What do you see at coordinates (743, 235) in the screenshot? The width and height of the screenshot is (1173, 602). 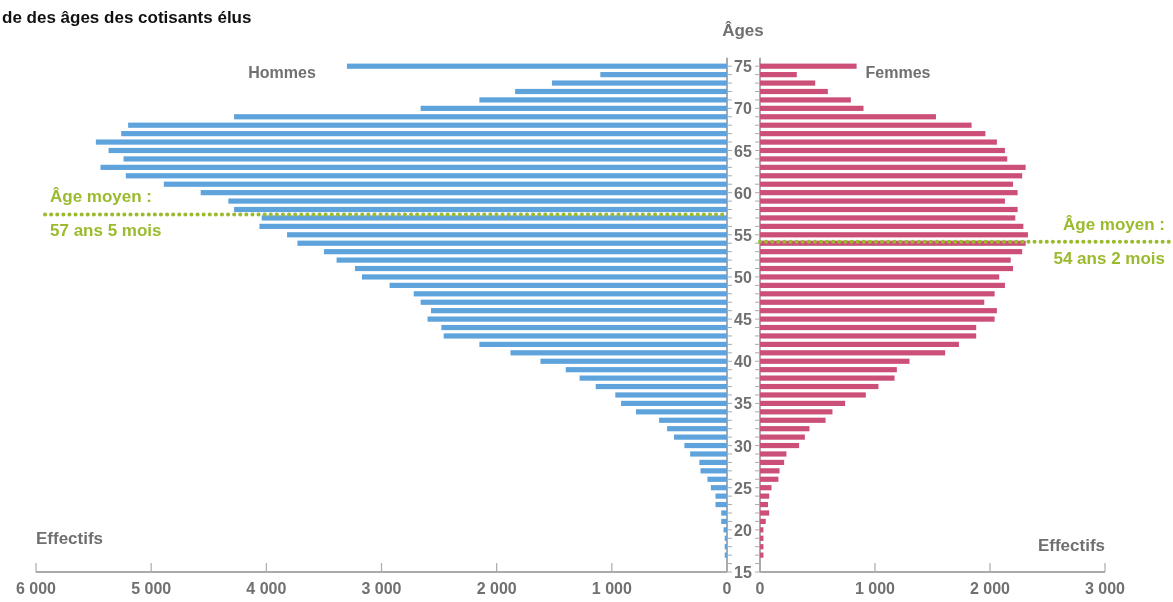 I see `y-tick-label: 55` at bounding box center [743, 235].